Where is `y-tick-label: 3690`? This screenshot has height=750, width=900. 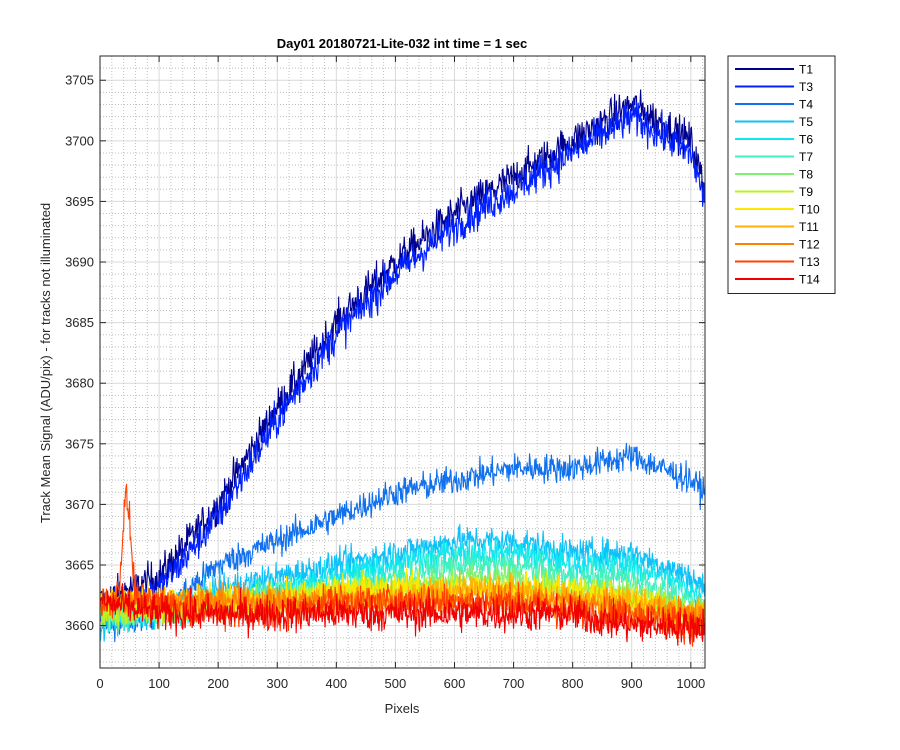
y-tick-label: 3690 is located at coordinates (79, 262).